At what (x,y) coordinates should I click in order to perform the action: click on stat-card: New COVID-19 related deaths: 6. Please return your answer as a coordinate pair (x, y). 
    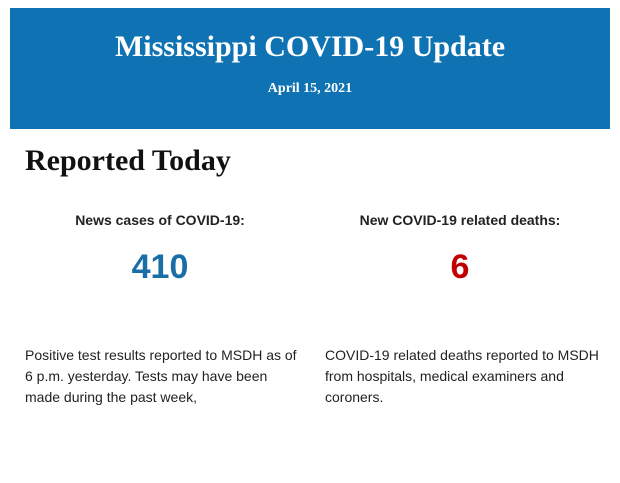
    Looking at the image, I should click on (460, 249).